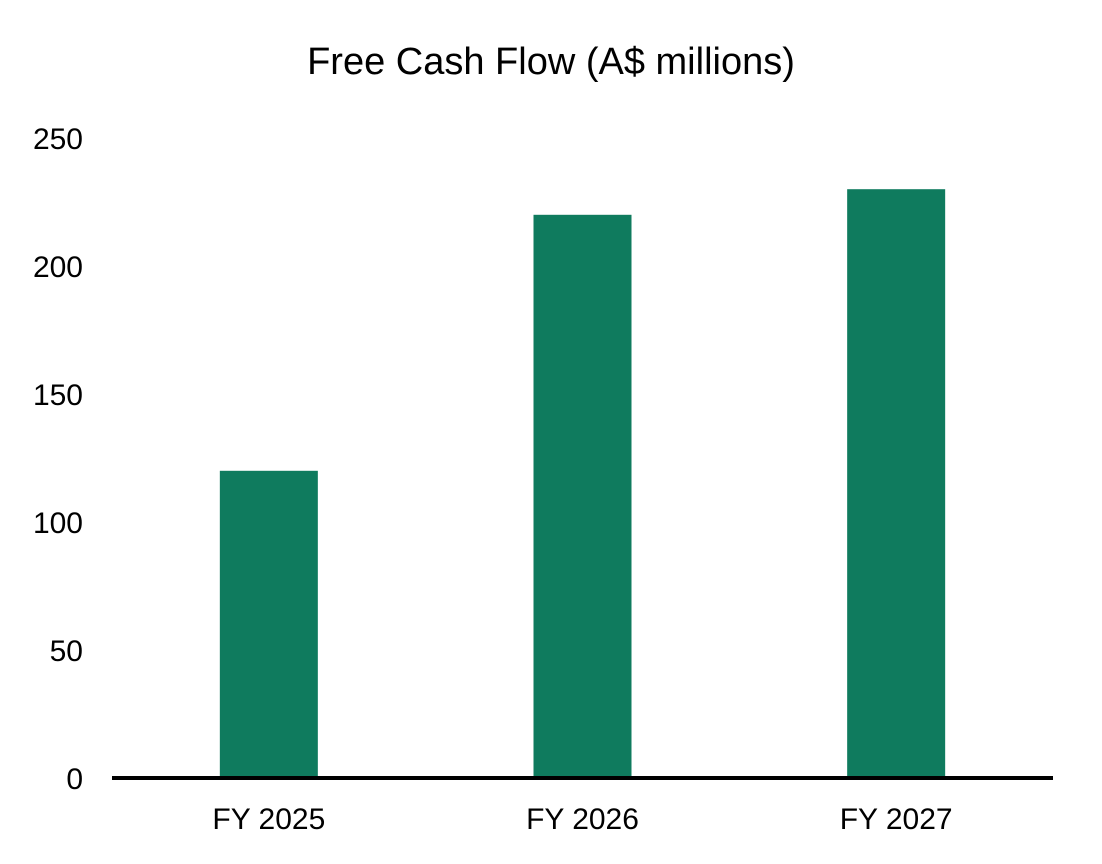  I want to click on x-tick-label: FY 2026, so click(582, 819).